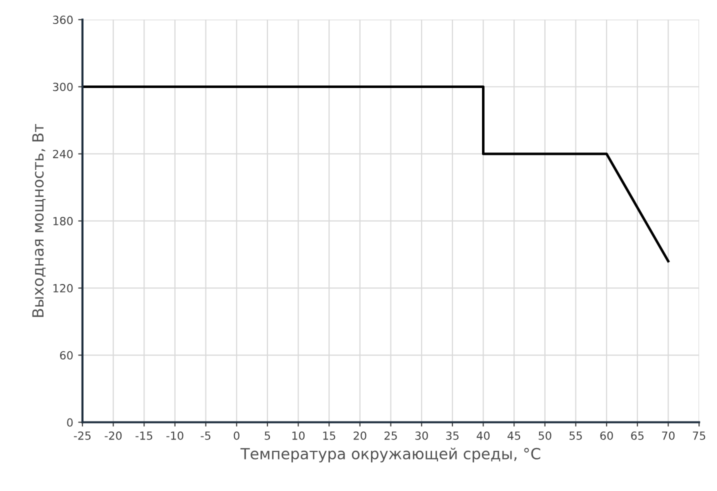  Describe the element at coordinates (39, 220) in the screenshot. I see `y-axis-title: Выходная мощность, Вт` at that location.